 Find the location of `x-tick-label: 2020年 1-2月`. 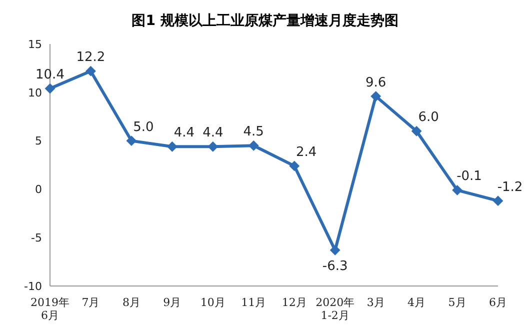

x-tick-label: 2020年 1-2月 is located at coordinates (335, 309).